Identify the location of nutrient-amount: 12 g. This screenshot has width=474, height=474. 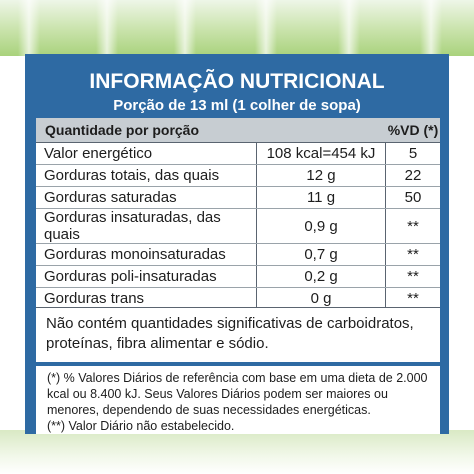
(321, 175).